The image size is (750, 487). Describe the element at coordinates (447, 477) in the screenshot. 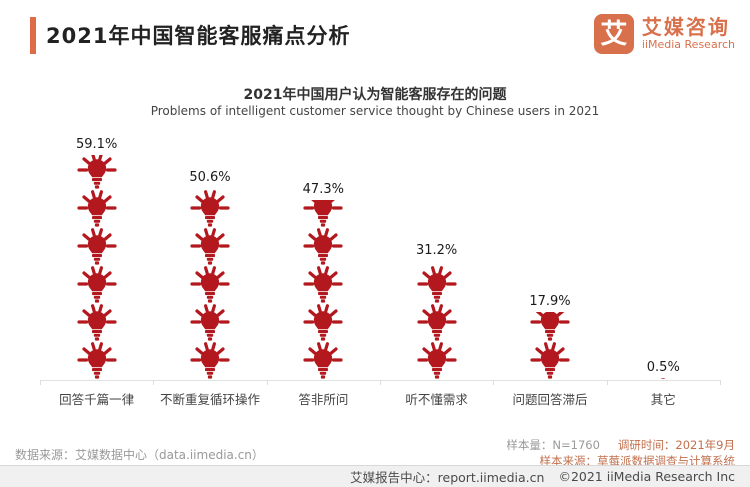

I see `report-center-link: 艾媒报告中心：report.iimedia.cn` at that location.